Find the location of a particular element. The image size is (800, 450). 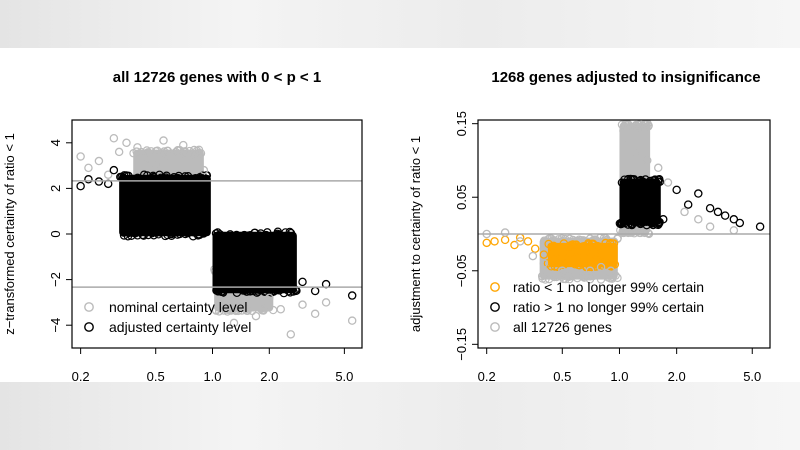

left-legend-marker-adjusted is located at coordinates (89, 327).